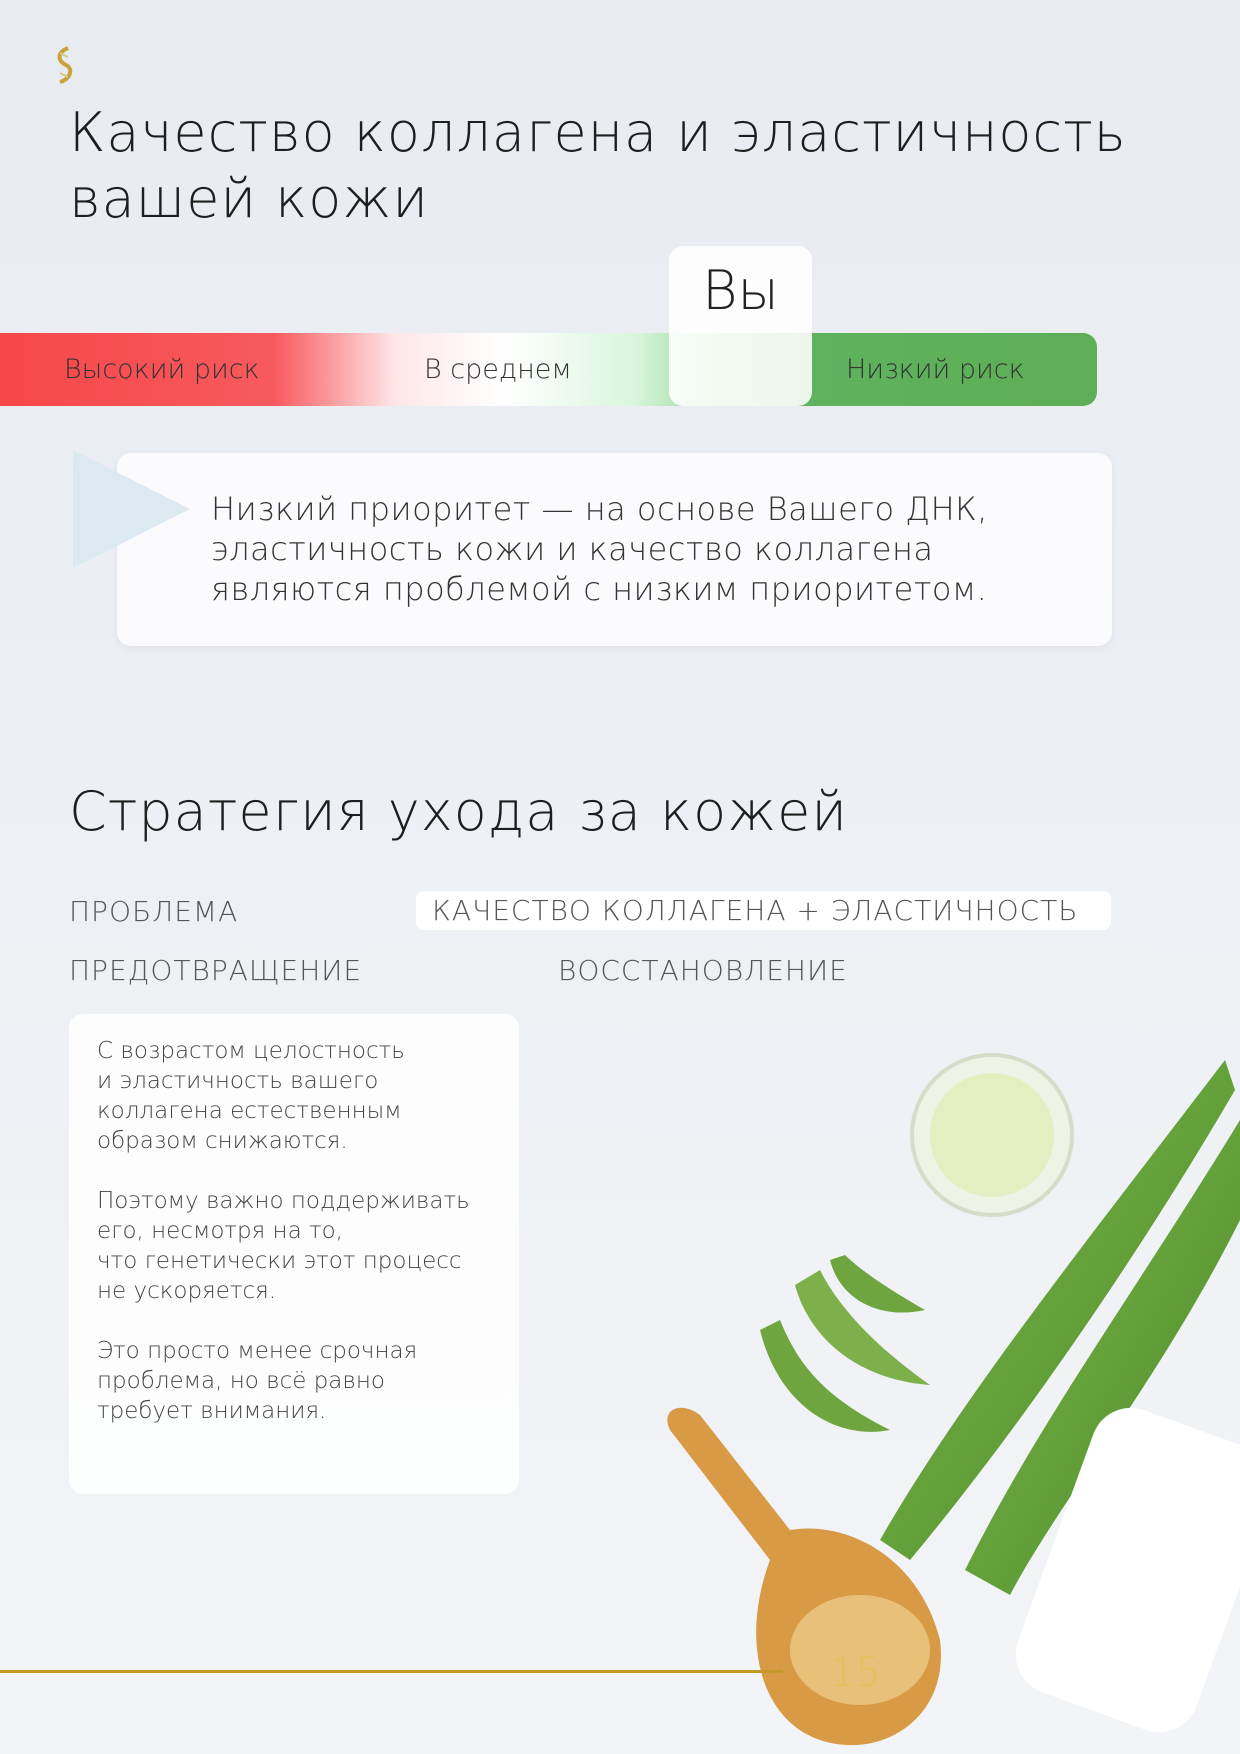  I want to click on low-risk-label: Низкий риск, so click(935, 369).